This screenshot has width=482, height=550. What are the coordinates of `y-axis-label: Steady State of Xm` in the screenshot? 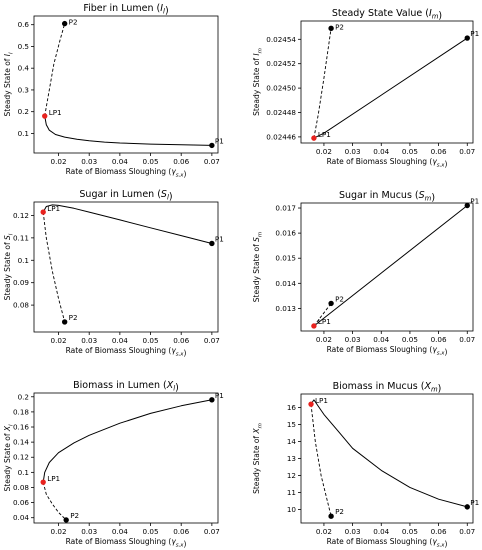 It's located at (258, 458).